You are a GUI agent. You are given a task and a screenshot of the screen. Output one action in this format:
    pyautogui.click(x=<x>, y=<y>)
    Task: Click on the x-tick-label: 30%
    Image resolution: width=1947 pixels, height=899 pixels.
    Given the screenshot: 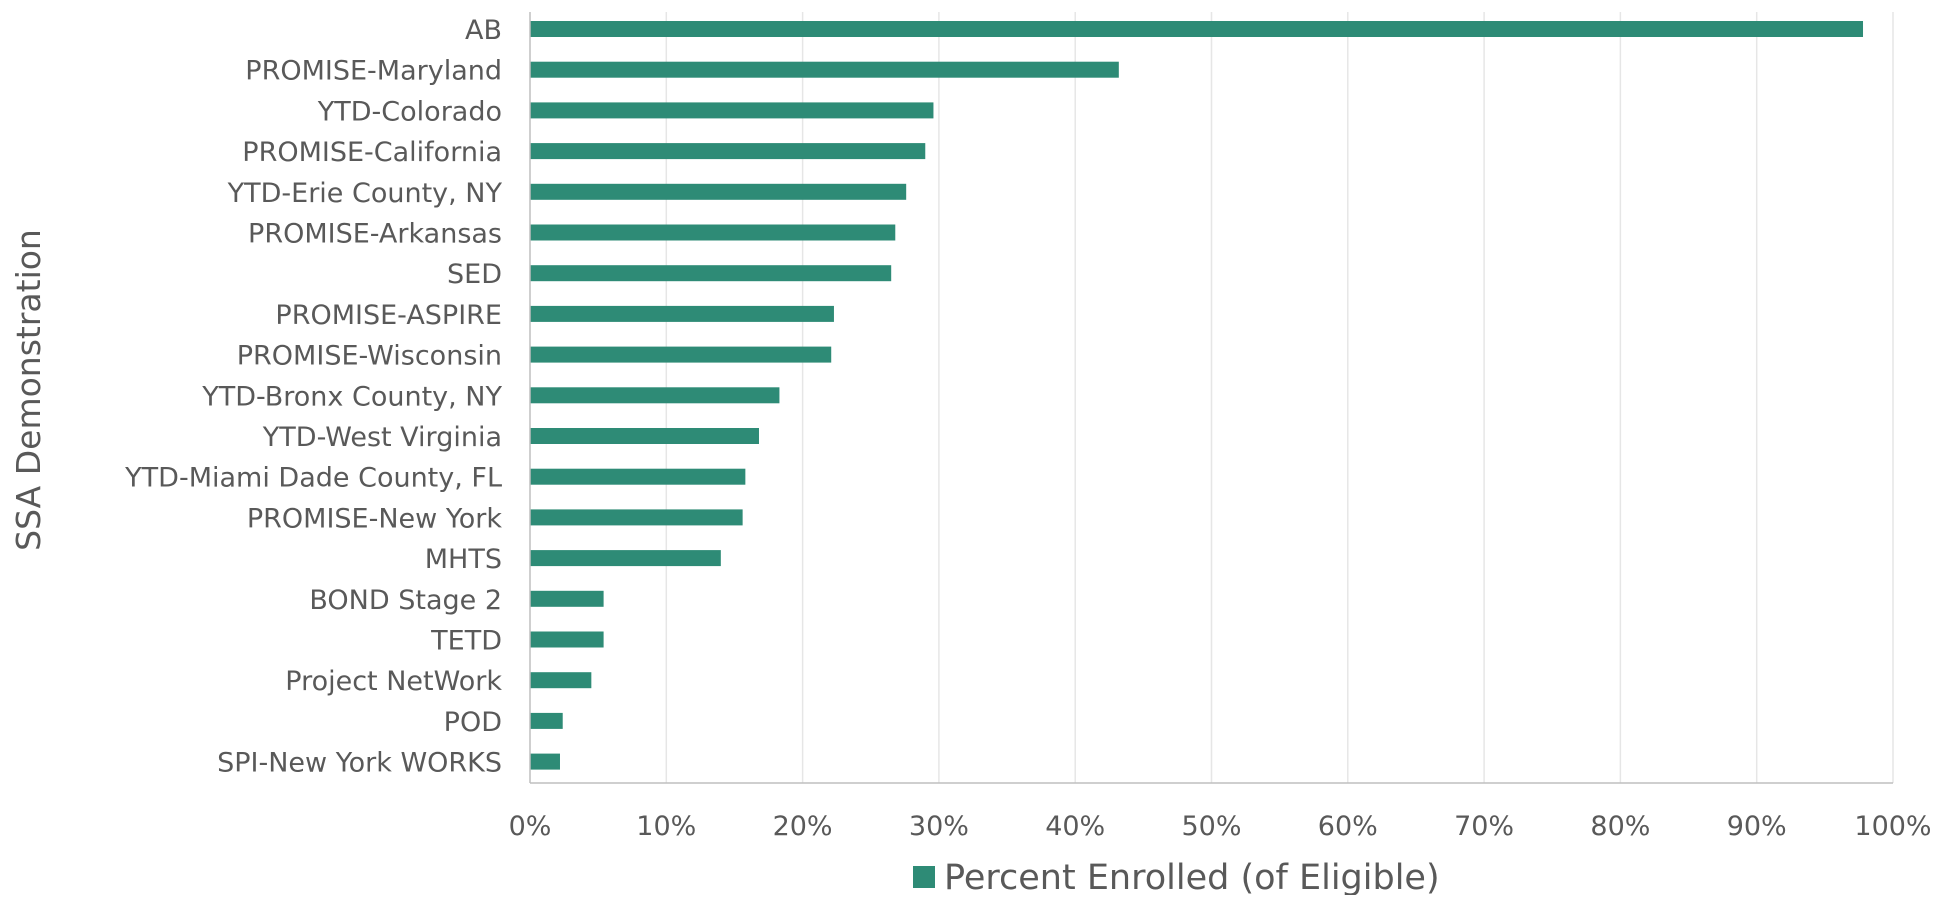 What is the action you would take?
    pyautogui.click(x=939, y=826)
    